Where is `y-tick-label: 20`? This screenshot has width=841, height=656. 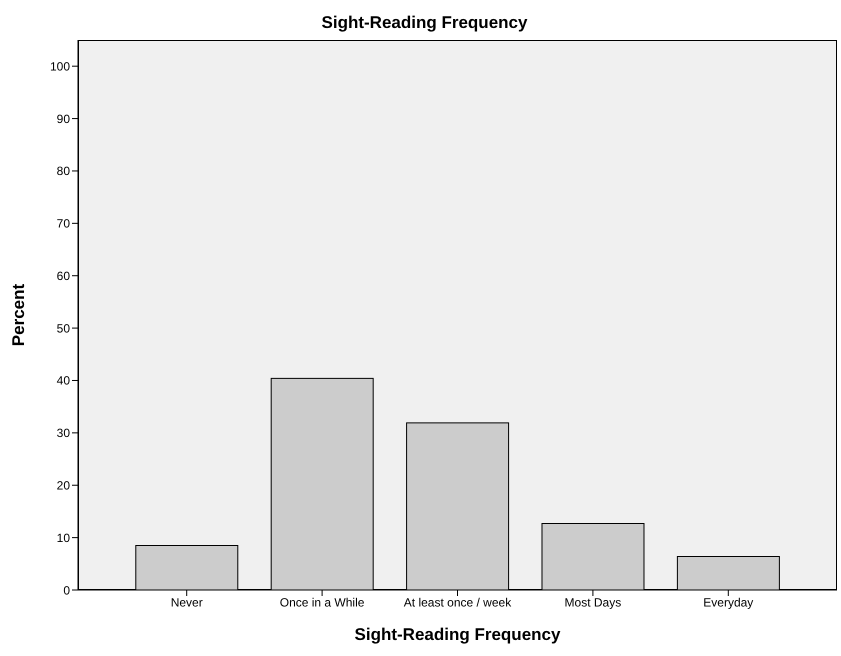
y-tick-label: 20 is located at coordinates (63, 485).